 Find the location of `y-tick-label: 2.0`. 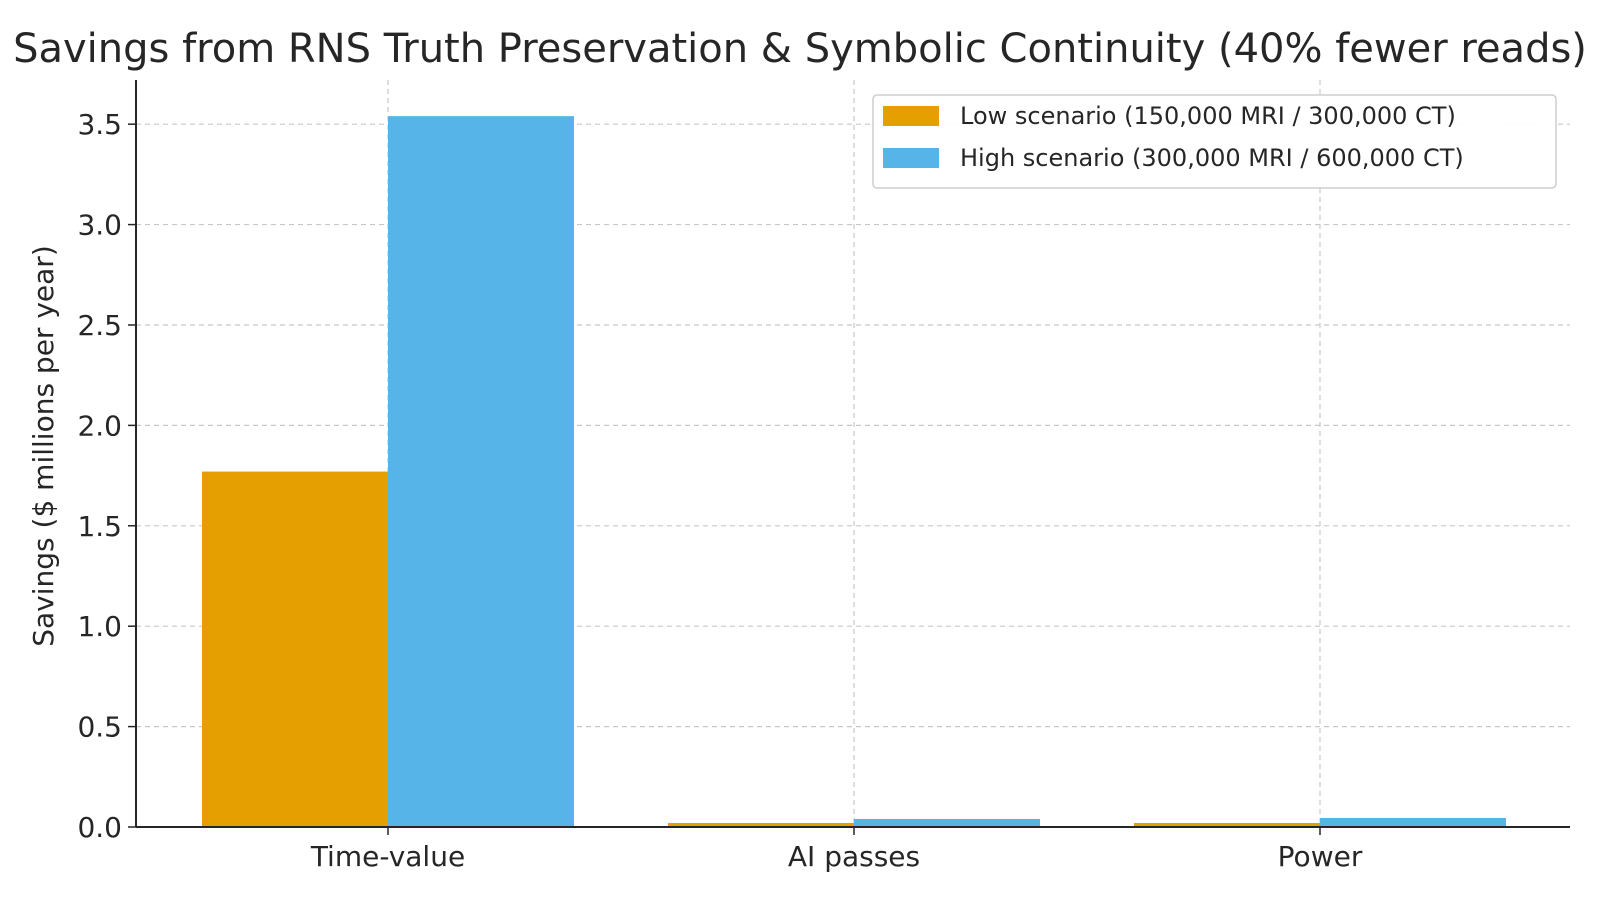

y-tick-label: 2.0 is located at coordinates (99, 425).